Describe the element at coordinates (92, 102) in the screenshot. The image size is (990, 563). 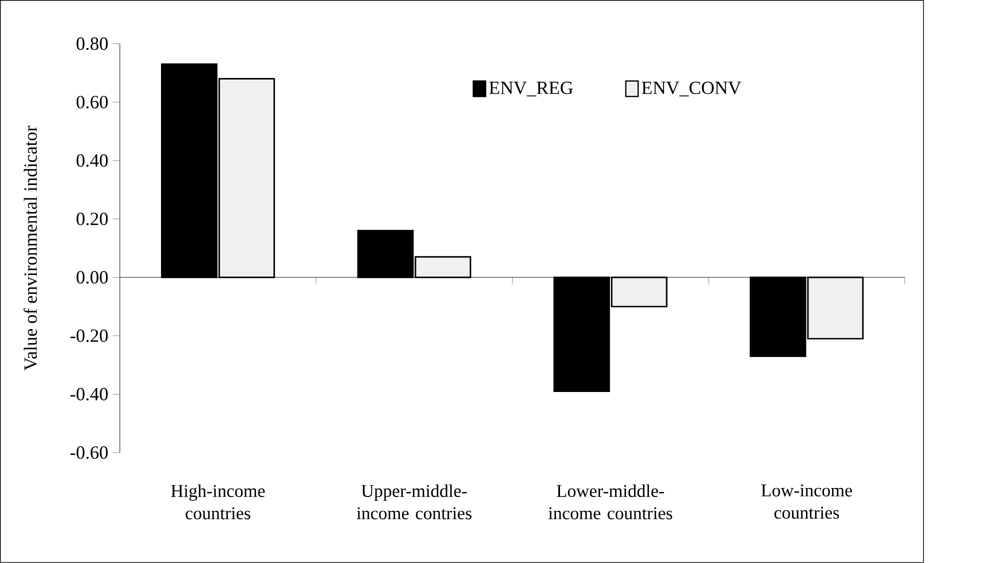
I see `y-tick-label: 0.60` at that location.